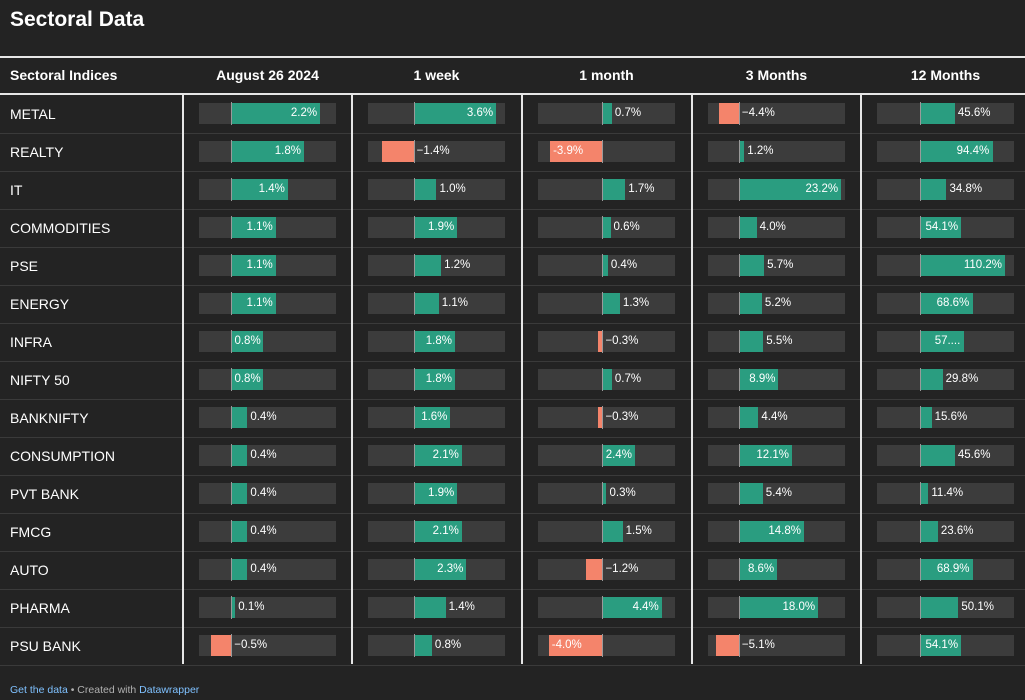 The width and height of the screenshot is (1025, 700). Describe the element at coordinates (776, 75) in the screenshot. I see `header-3-months: 3 Months` at that location.